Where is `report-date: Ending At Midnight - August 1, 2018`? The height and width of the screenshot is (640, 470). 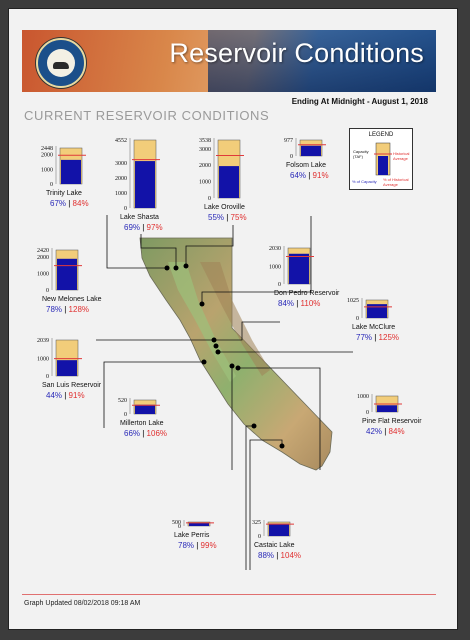 report-date: Ending At Midnight - August 1, 2018 is located at coordinates (359, 101).